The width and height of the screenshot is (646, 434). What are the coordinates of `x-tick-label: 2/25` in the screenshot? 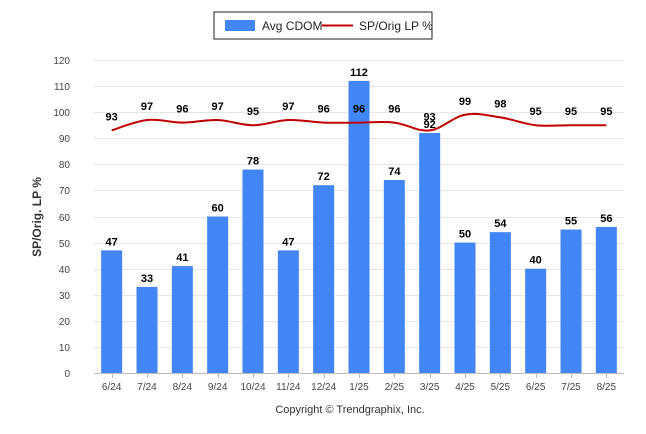 It's located at (395, 387).